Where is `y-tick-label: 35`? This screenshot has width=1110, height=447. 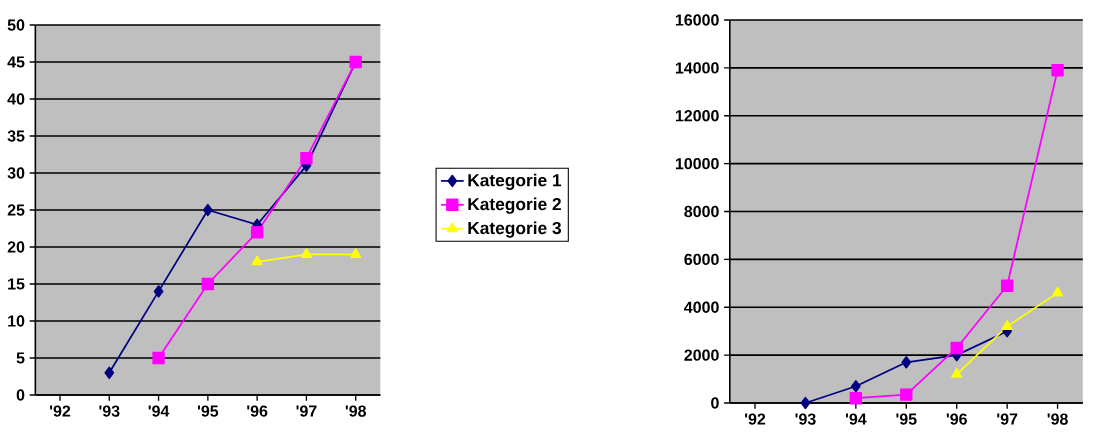
y-tick-label: 35 is located at coordinates (16, 136).